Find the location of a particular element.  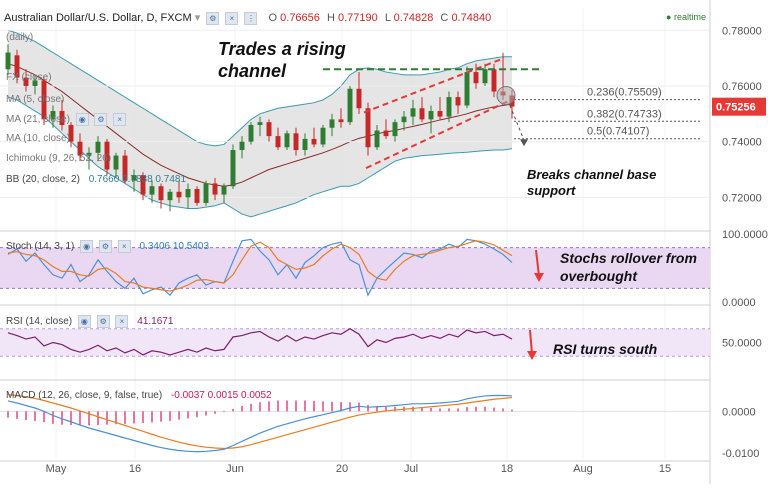

stoch-down-arrow-head is located at coordinates (539, 277).